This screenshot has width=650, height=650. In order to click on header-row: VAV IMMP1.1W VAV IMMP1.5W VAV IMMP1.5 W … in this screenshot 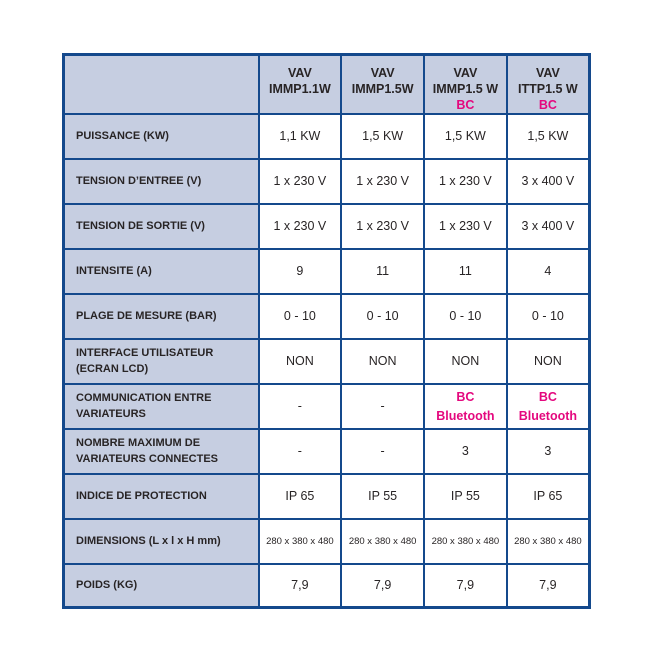, I will do `click(326, 84)`.